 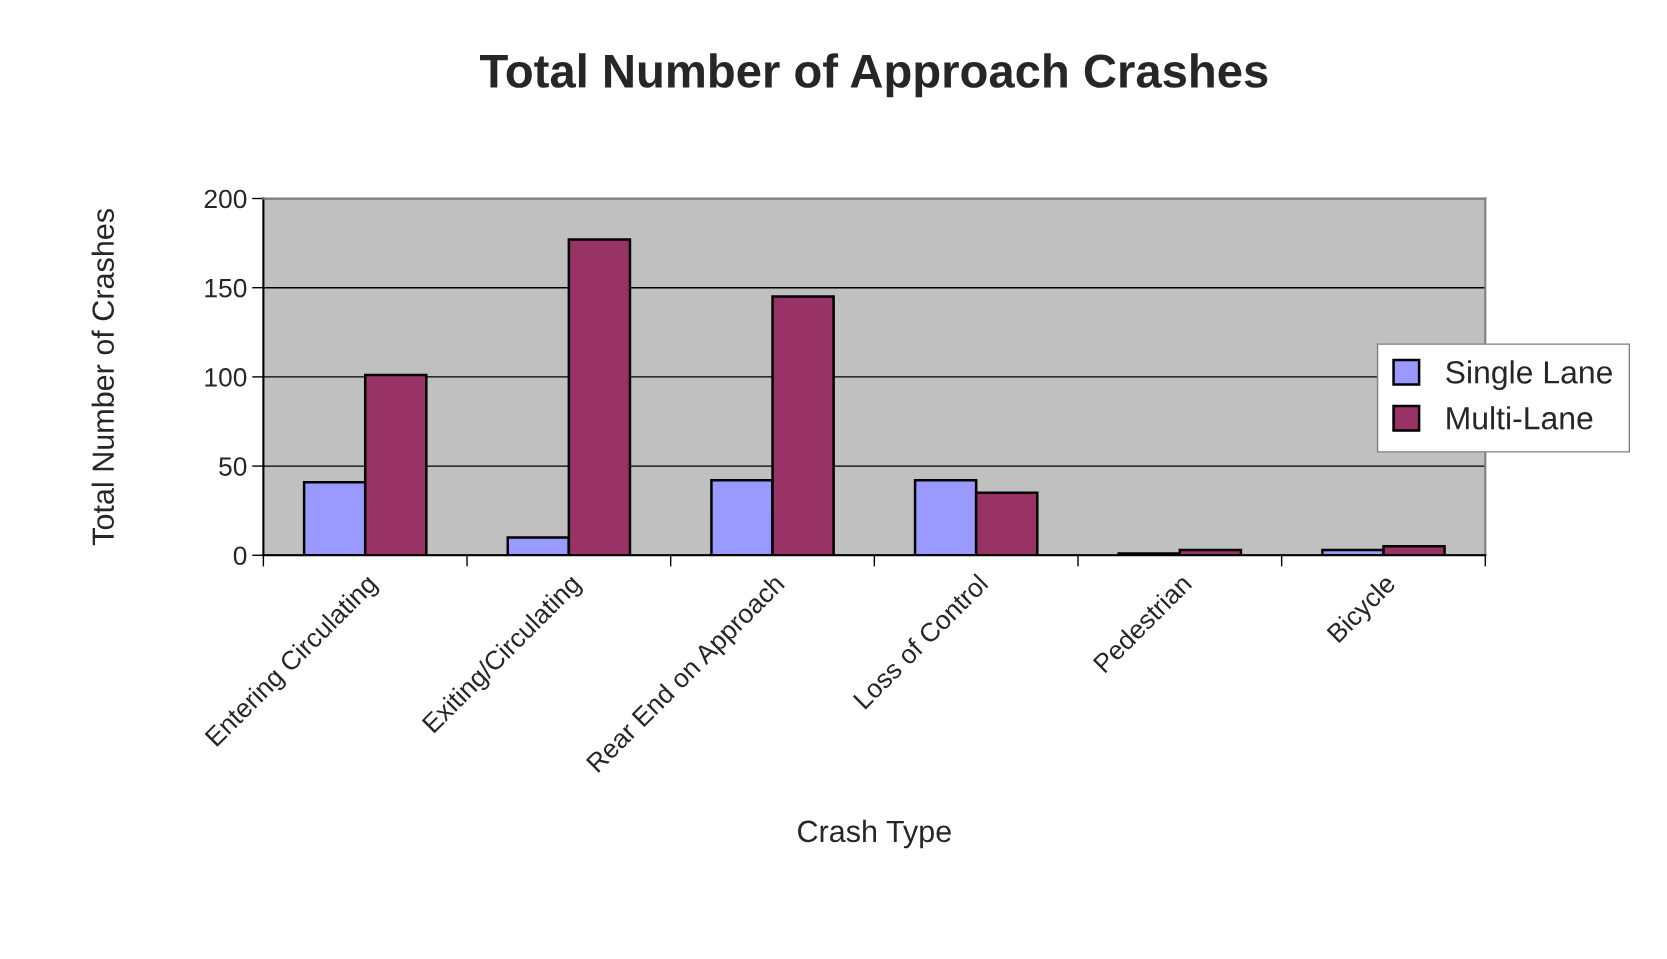 I want to click on y-tick-label: 200, so click(x=225, y=199).